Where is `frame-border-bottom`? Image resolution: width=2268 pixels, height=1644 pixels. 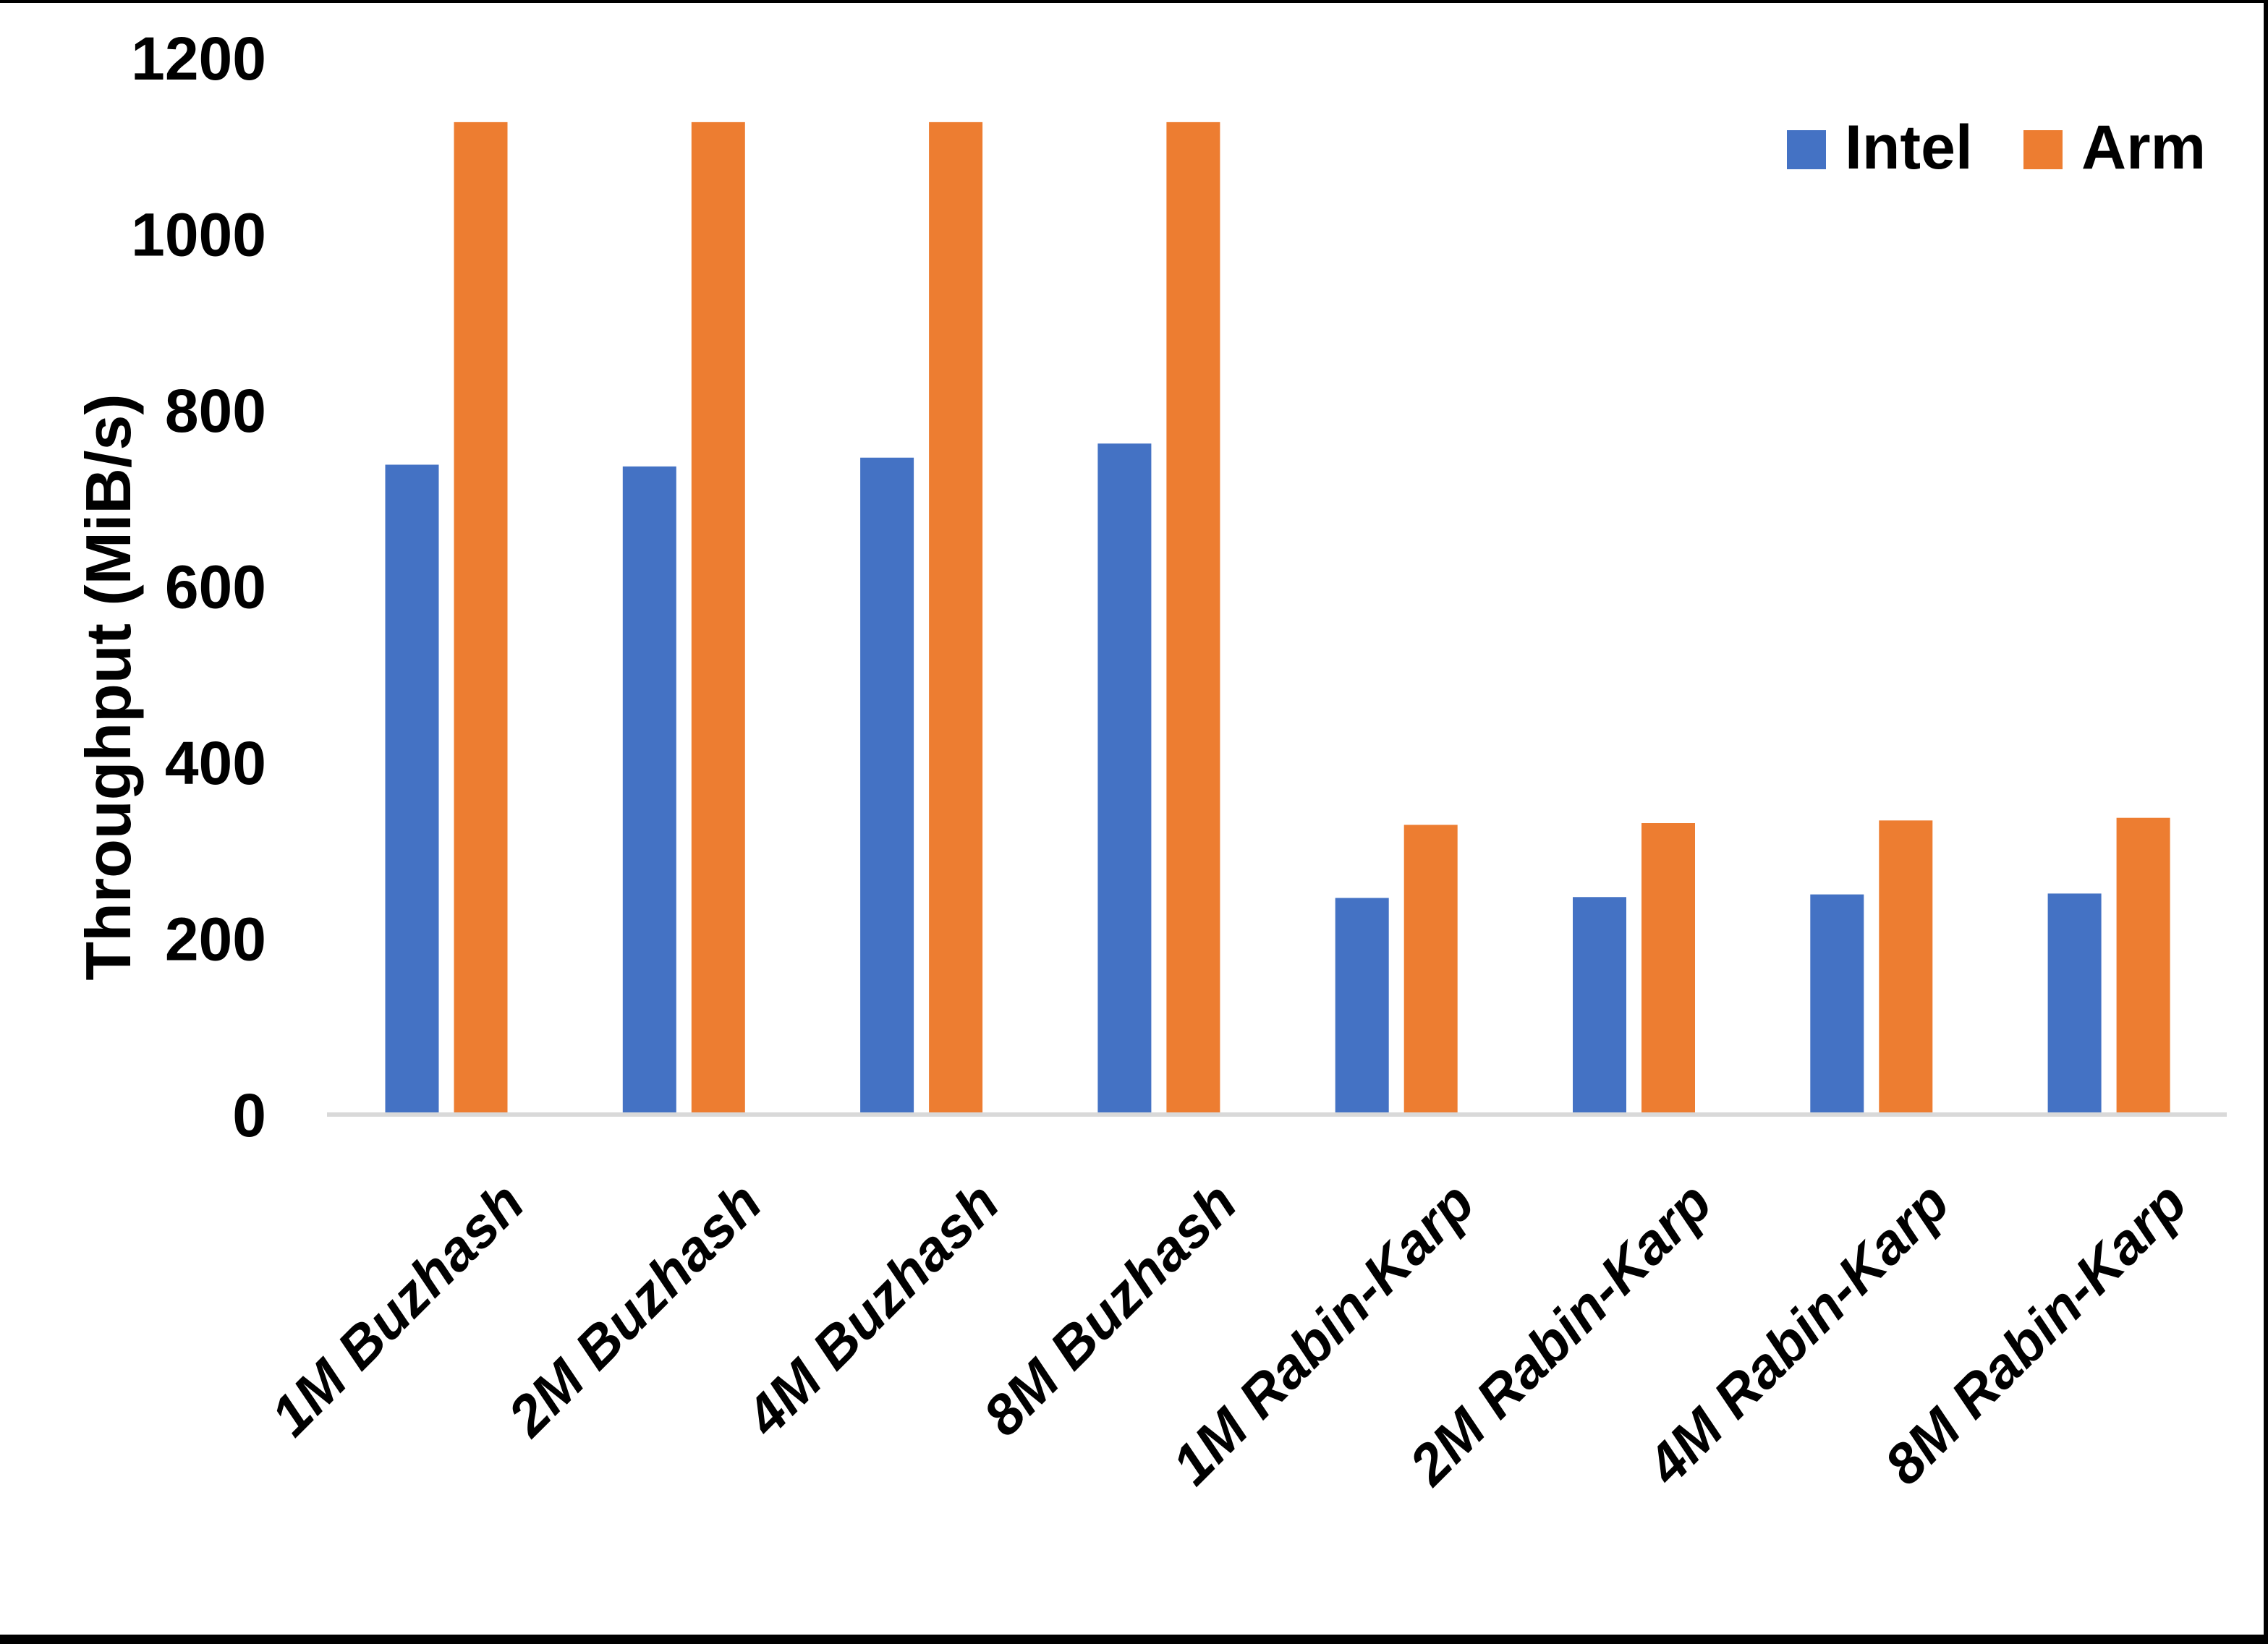
frame-border-bottom is located at coordinates (1134, 1639).